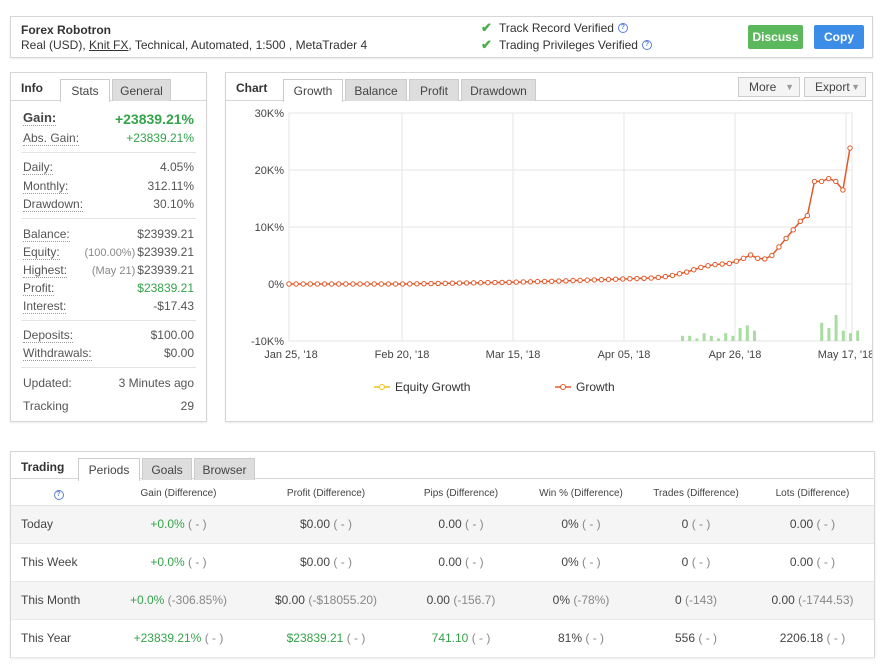  I want to click on tab-goals: Goals, so click(167, 469).